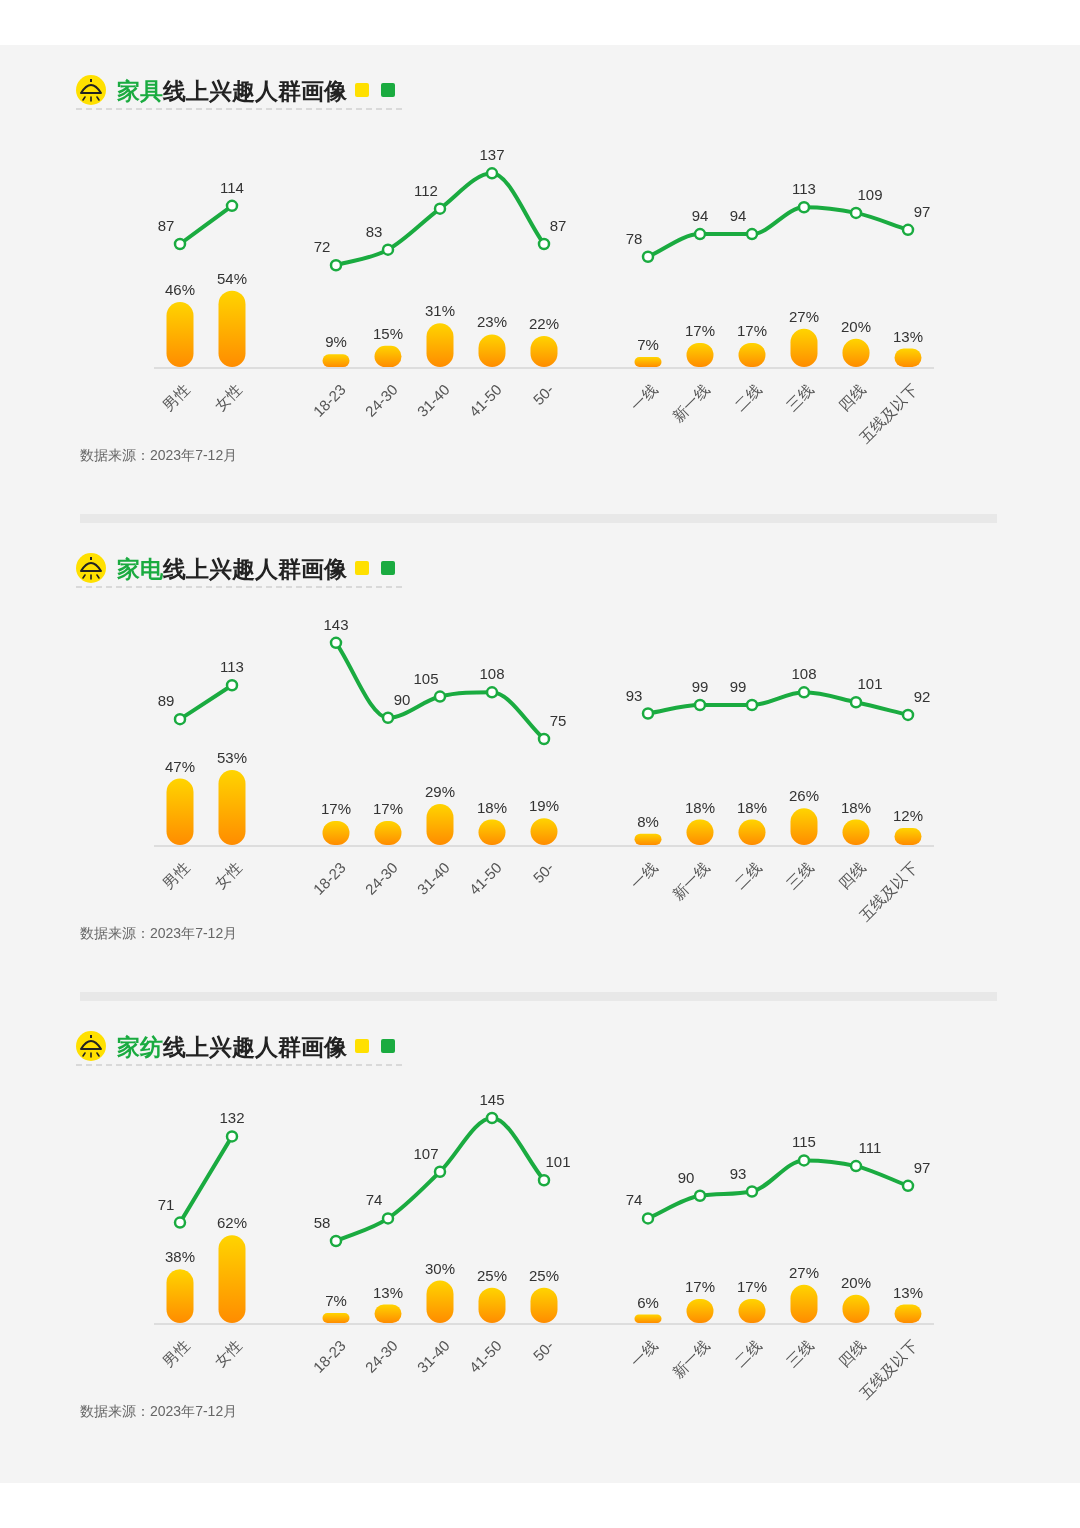 This screenshot has height=1528, width=1080. I want to click on data-label: 78, so click(634, 238).